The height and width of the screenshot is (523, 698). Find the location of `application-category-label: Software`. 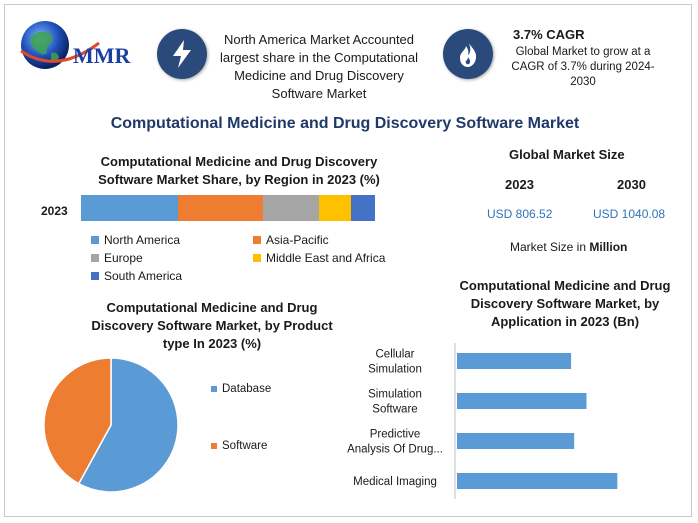

application-category-label: Software is located at coordinates (394, 410).